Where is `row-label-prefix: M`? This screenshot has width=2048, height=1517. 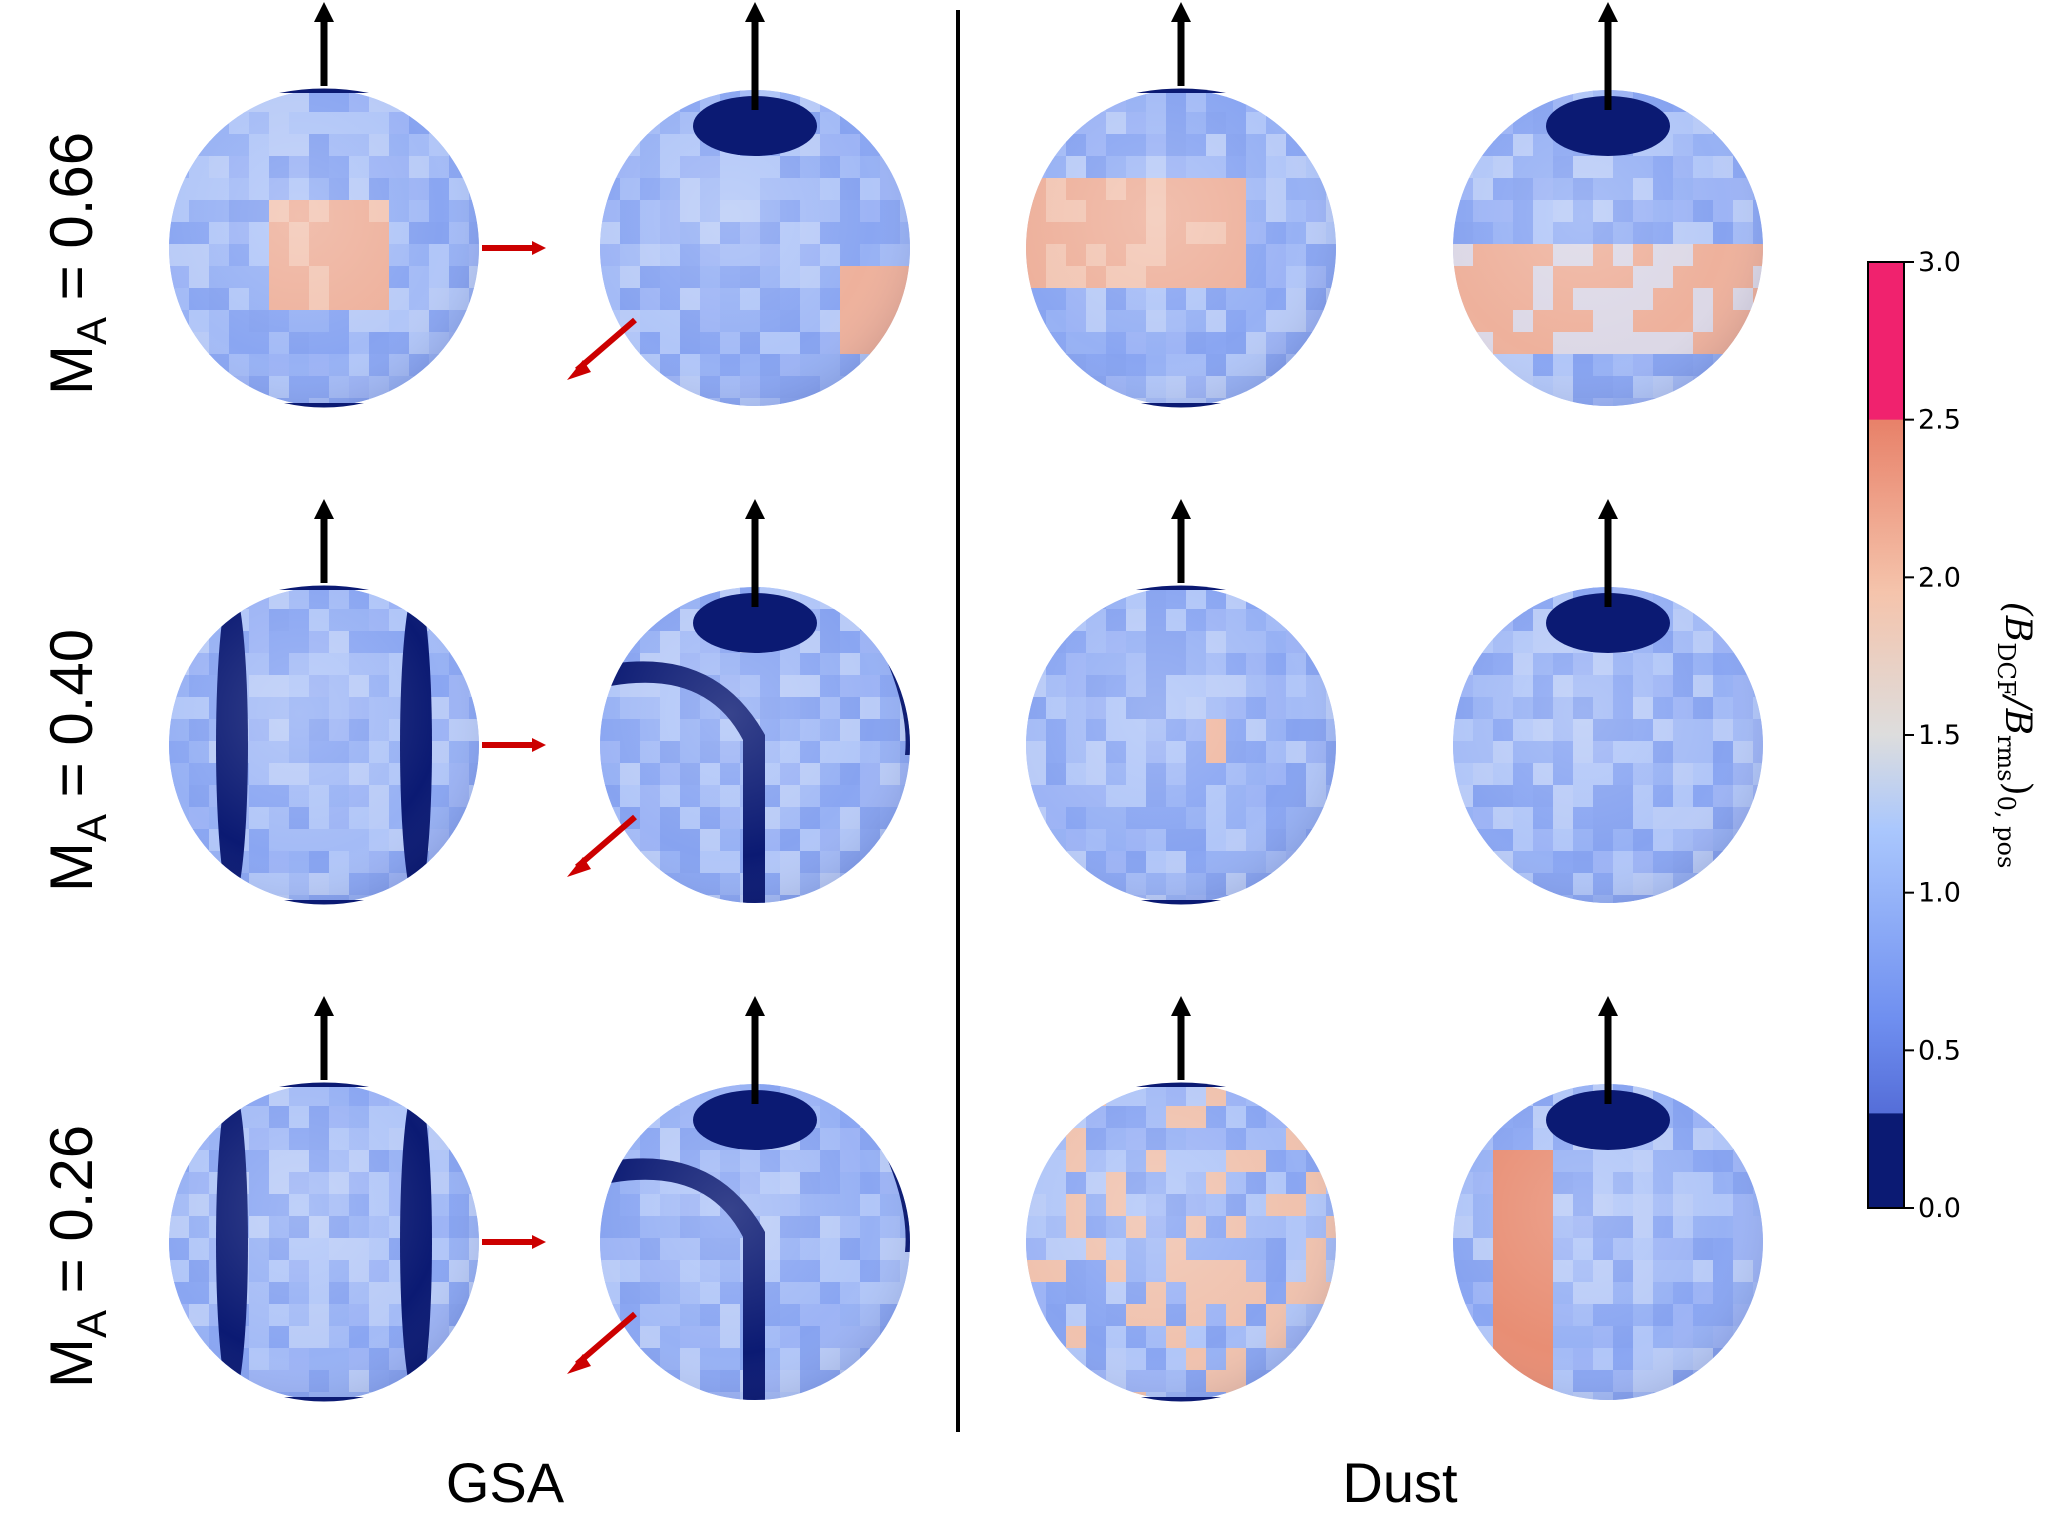 row-label-prefix: M is located at coordinates (71, 1363).